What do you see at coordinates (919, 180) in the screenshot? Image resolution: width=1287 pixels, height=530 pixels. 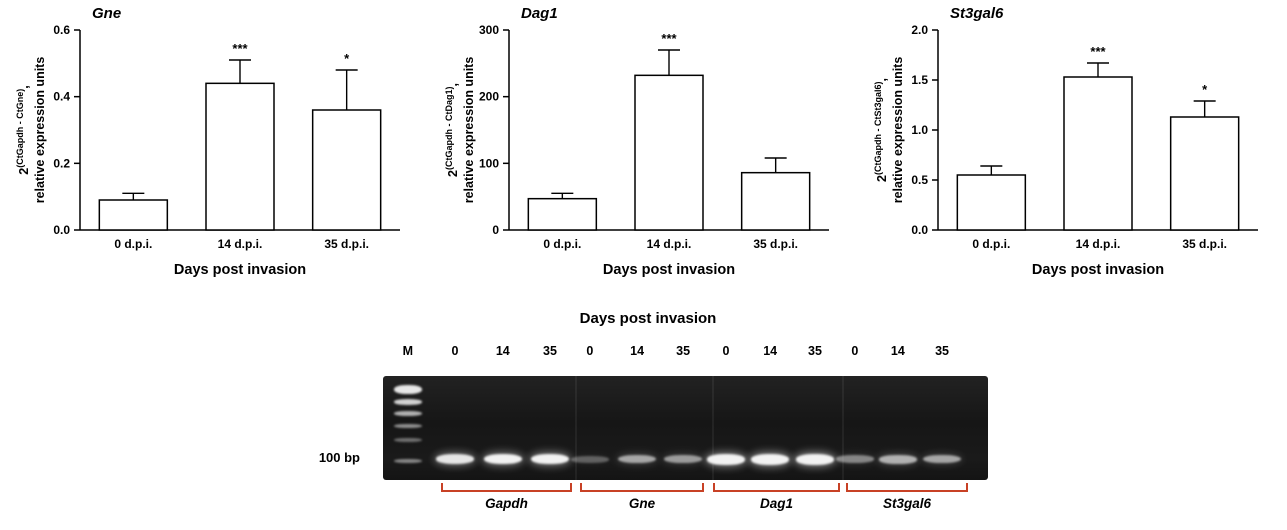 I see `y-tick-label: 0.5` at bounding box center [919, 180].